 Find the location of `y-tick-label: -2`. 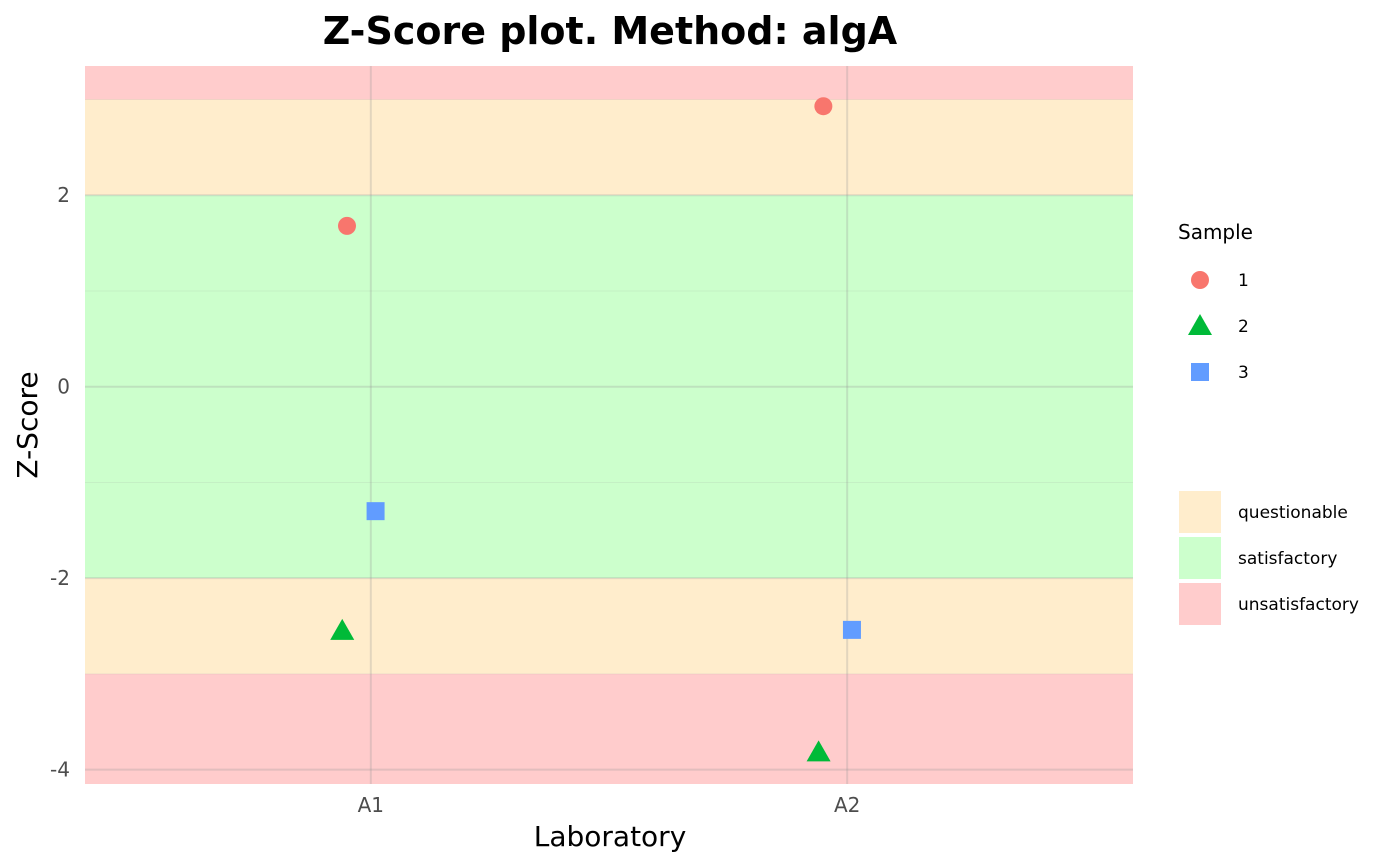

y-tick-label: -2 is located at coordinates (60, 578).